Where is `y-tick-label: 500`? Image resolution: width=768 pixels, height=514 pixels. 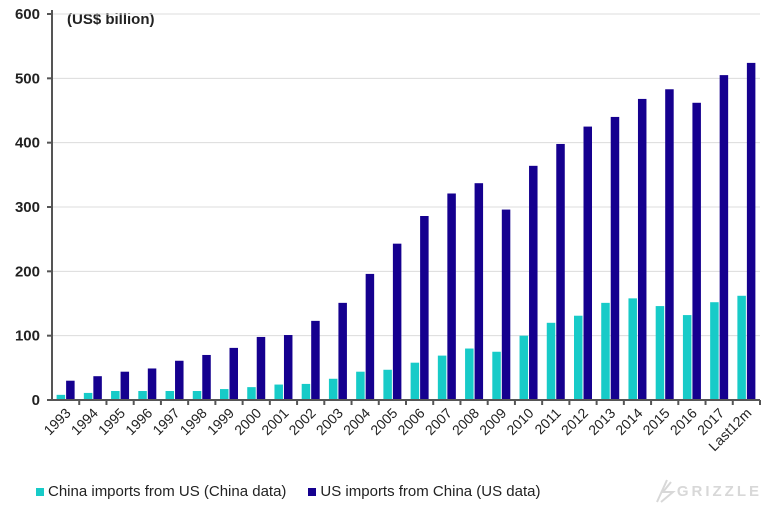
y-tick-label: 500 is located at coordinates (27, 78).